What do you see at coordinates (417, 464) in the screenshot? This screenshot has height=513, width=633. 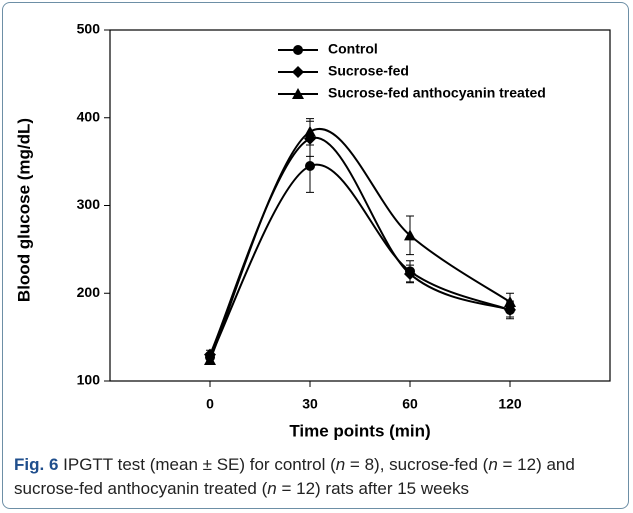 I see `caption-segment: = 8), sucrose-fed (` at bounding box center [417, 464].